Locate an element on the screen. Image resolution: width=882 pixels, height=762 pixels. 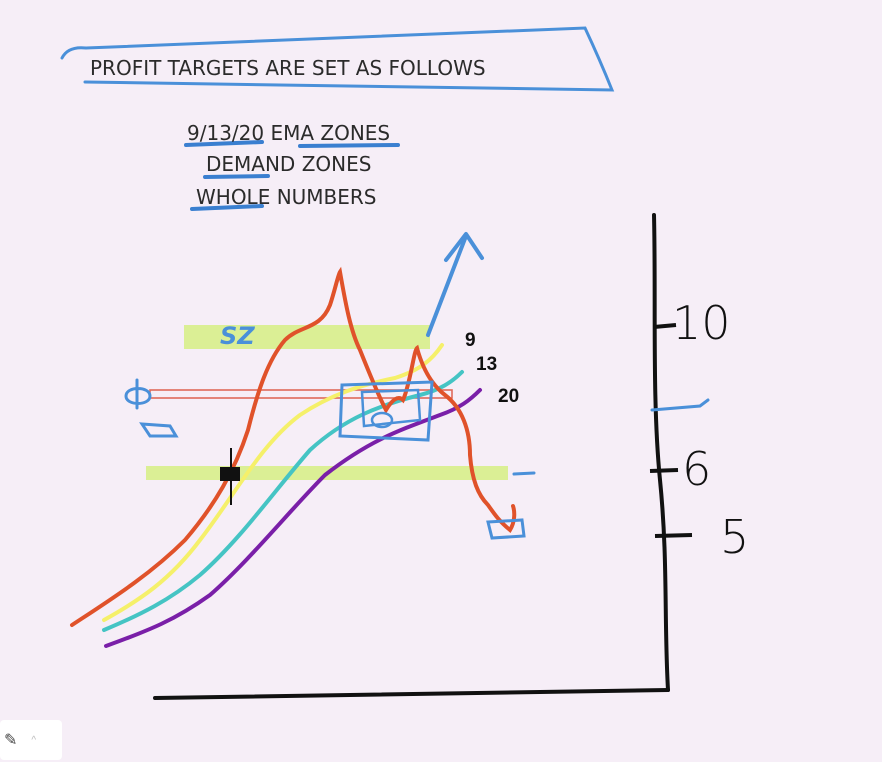
list-item-demand: DEMAND ZONES is located at coordinates (288, 164).